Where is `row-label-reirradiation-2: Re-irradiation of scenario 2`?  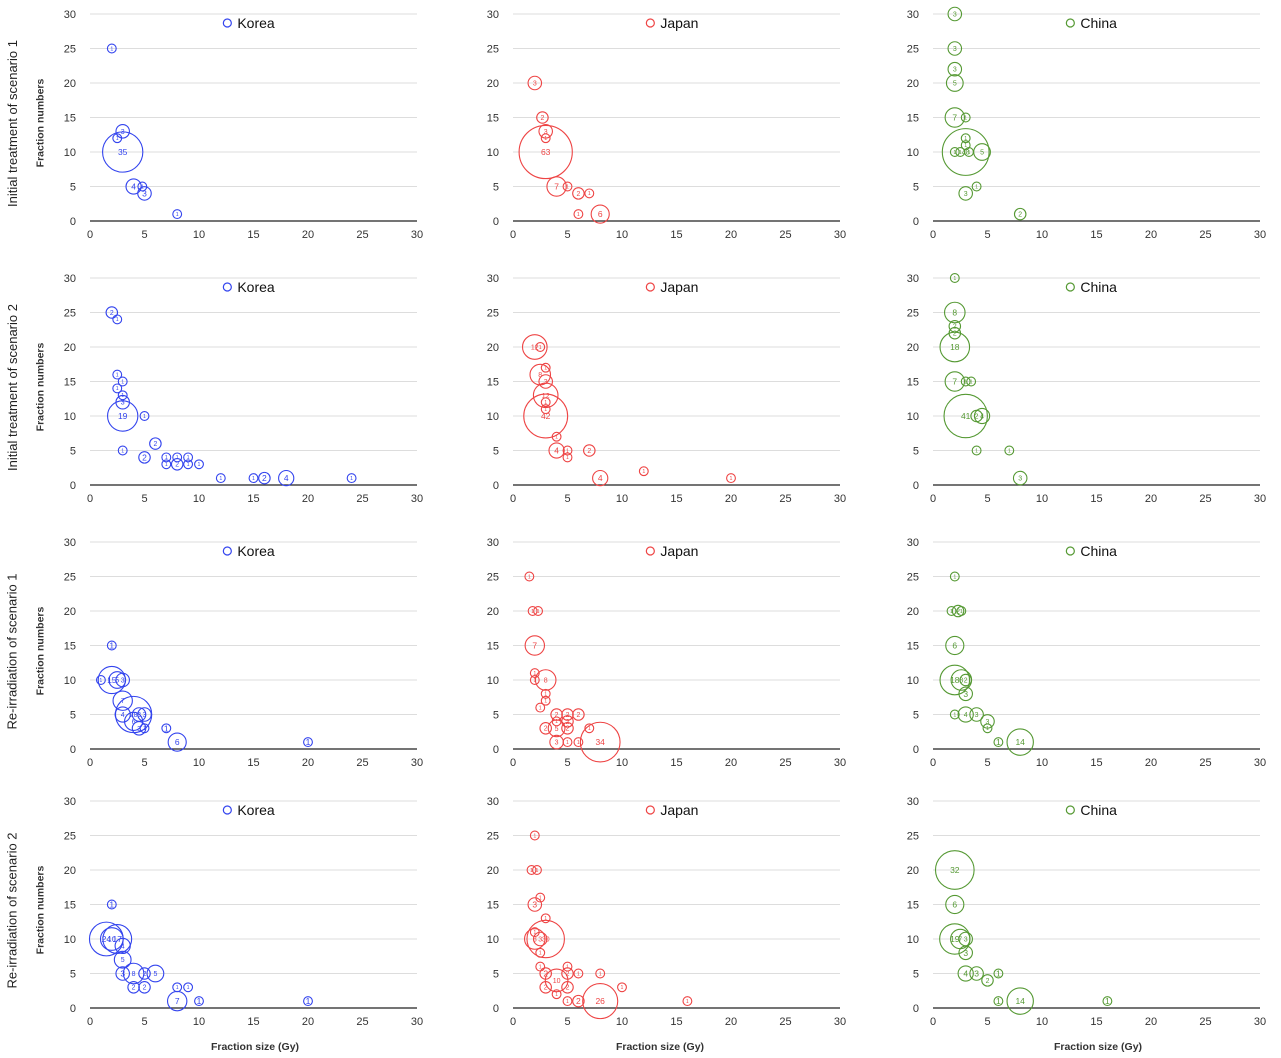
row-label-reirradiation-2: Re-irradiation of scenario 2 is located at coordinates (12, 910).